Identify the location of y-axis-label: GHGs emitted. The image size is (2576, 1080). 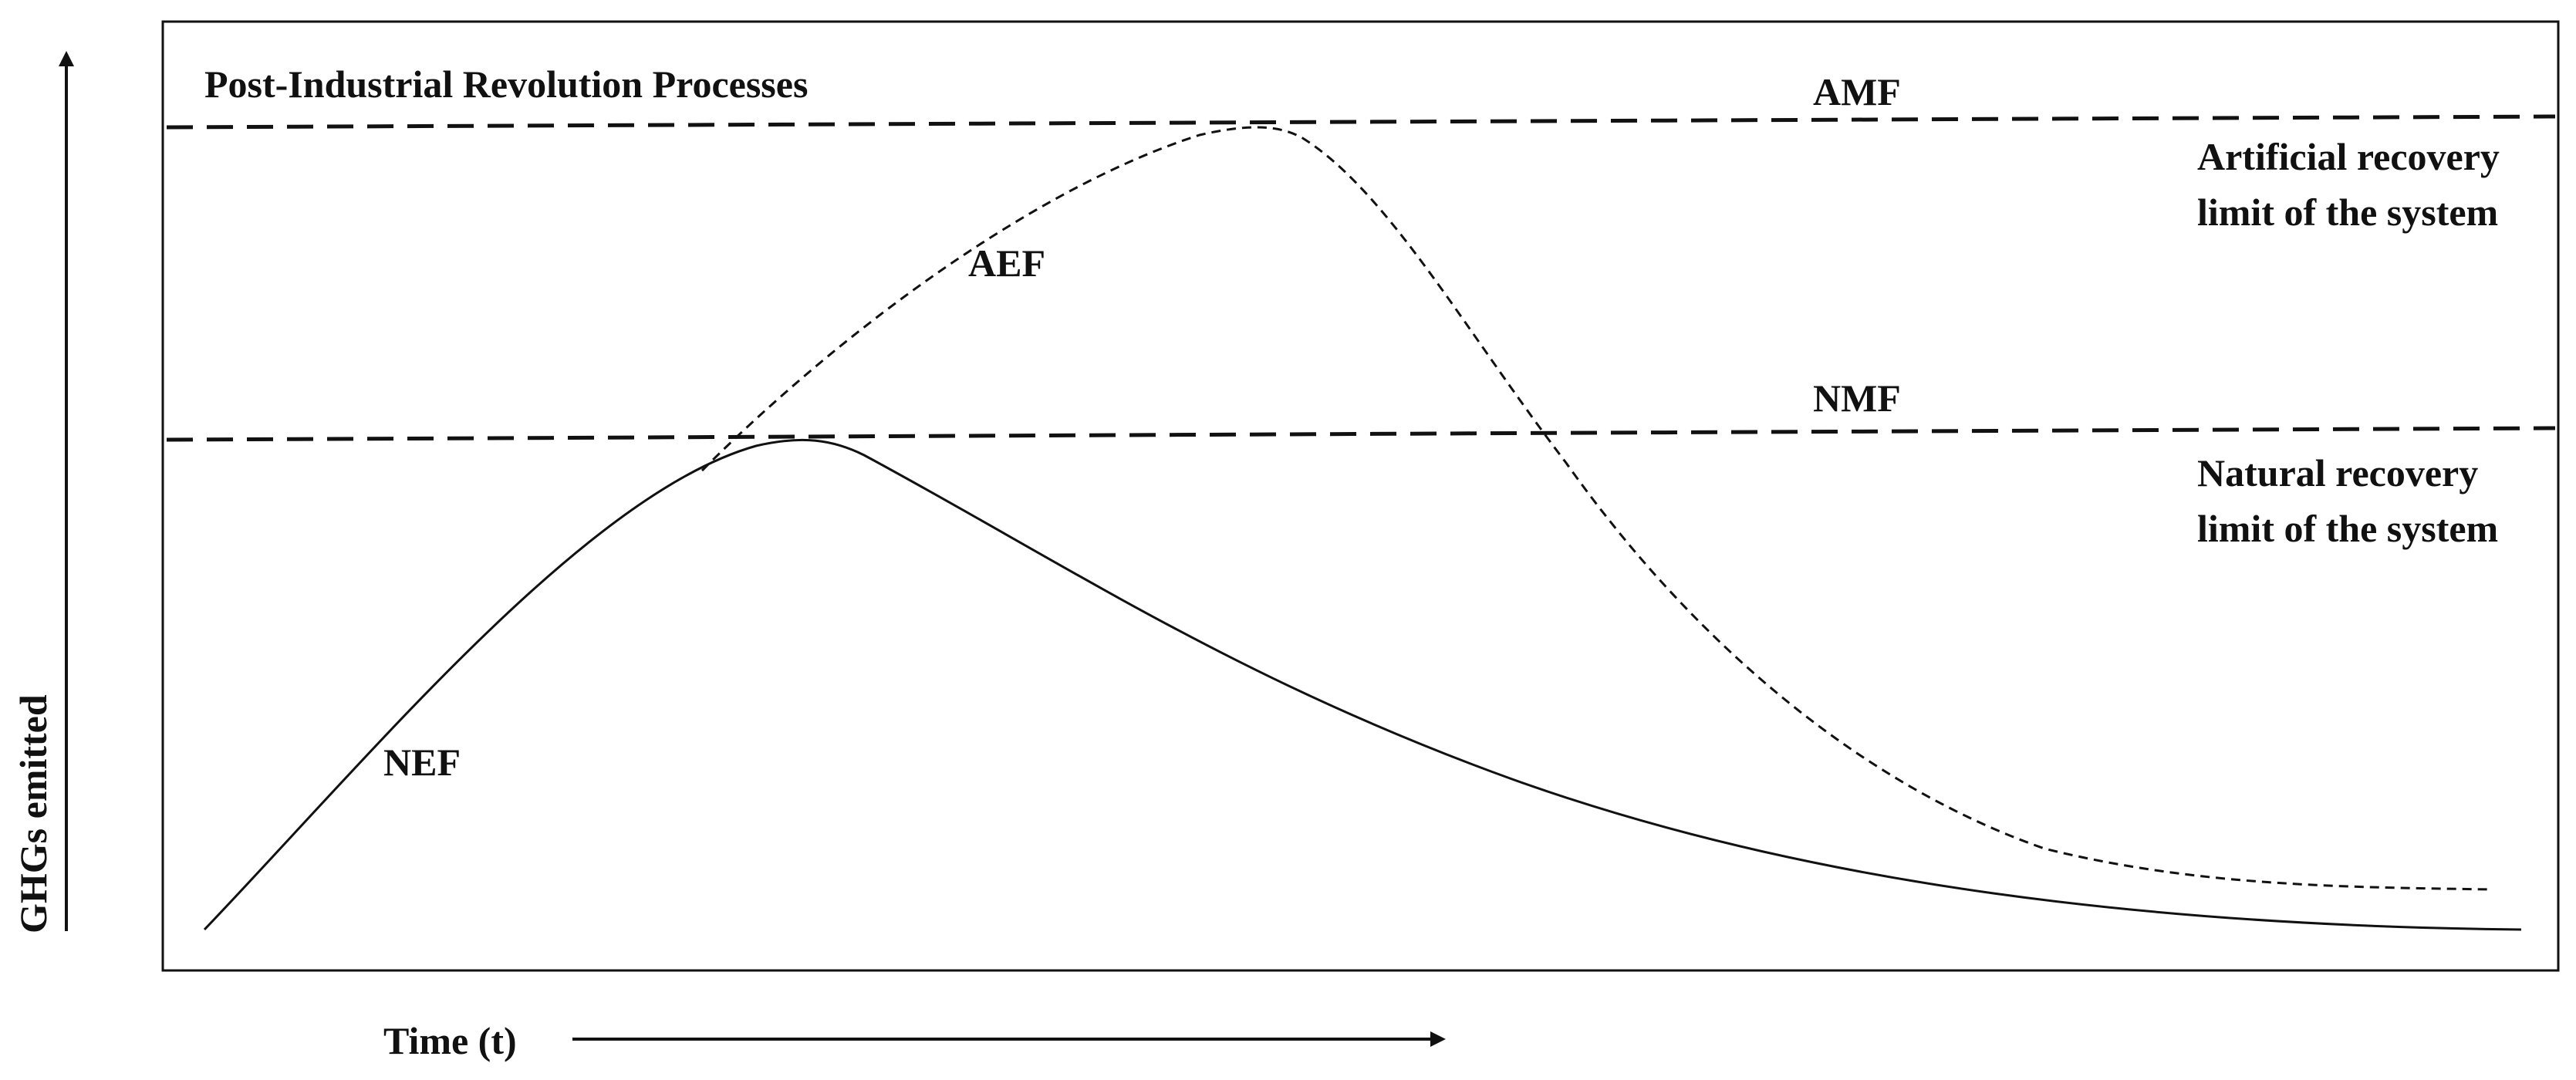
(33, 813).